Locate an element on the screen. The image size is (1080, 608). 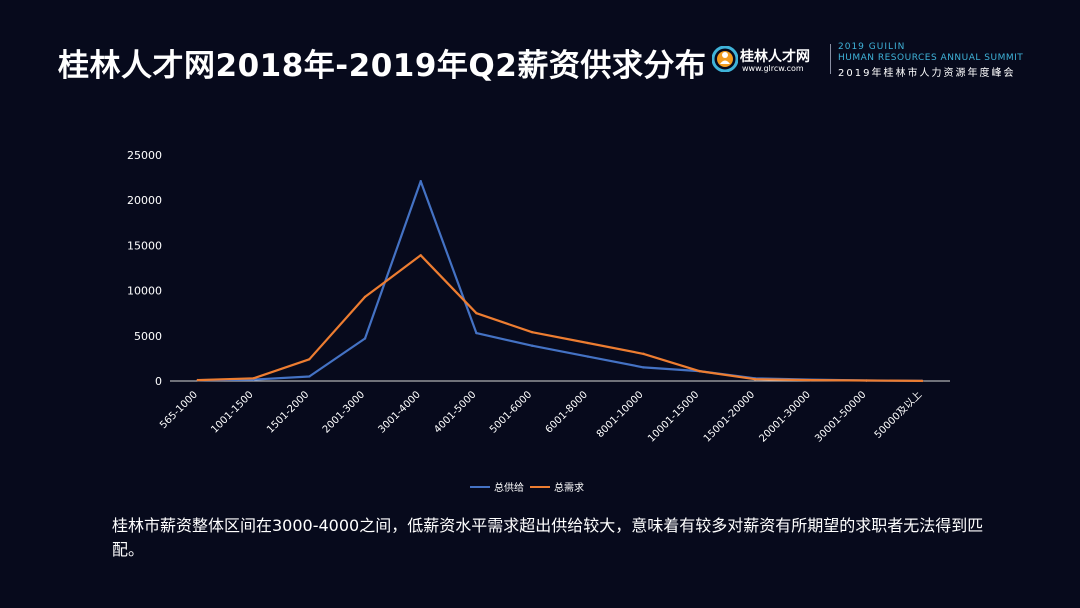
legend-label: 总需求 is located at coordinates (569, 487).